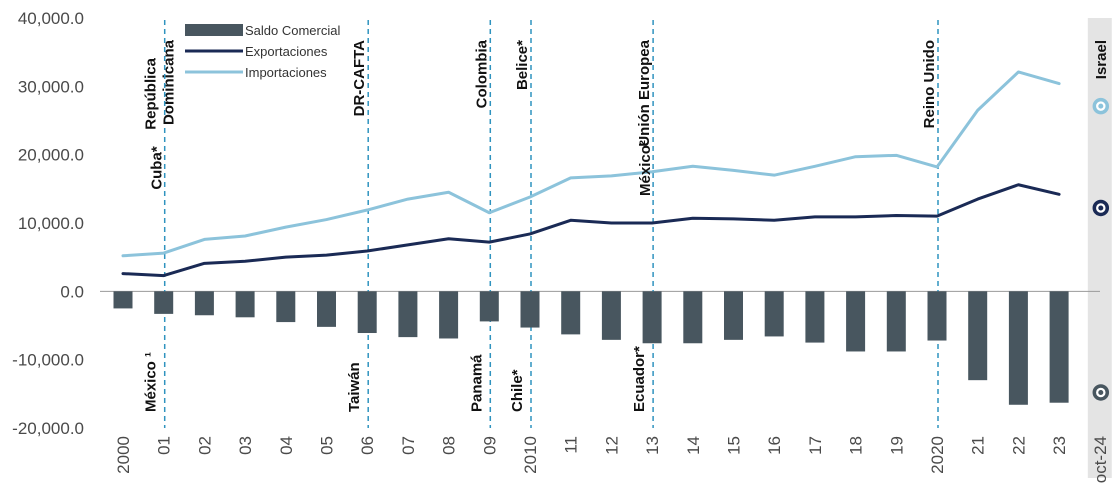  Describe the element at coordinates (48, 428) in the screenshot. I see `y-tick-label: -20,000.0` at that location.